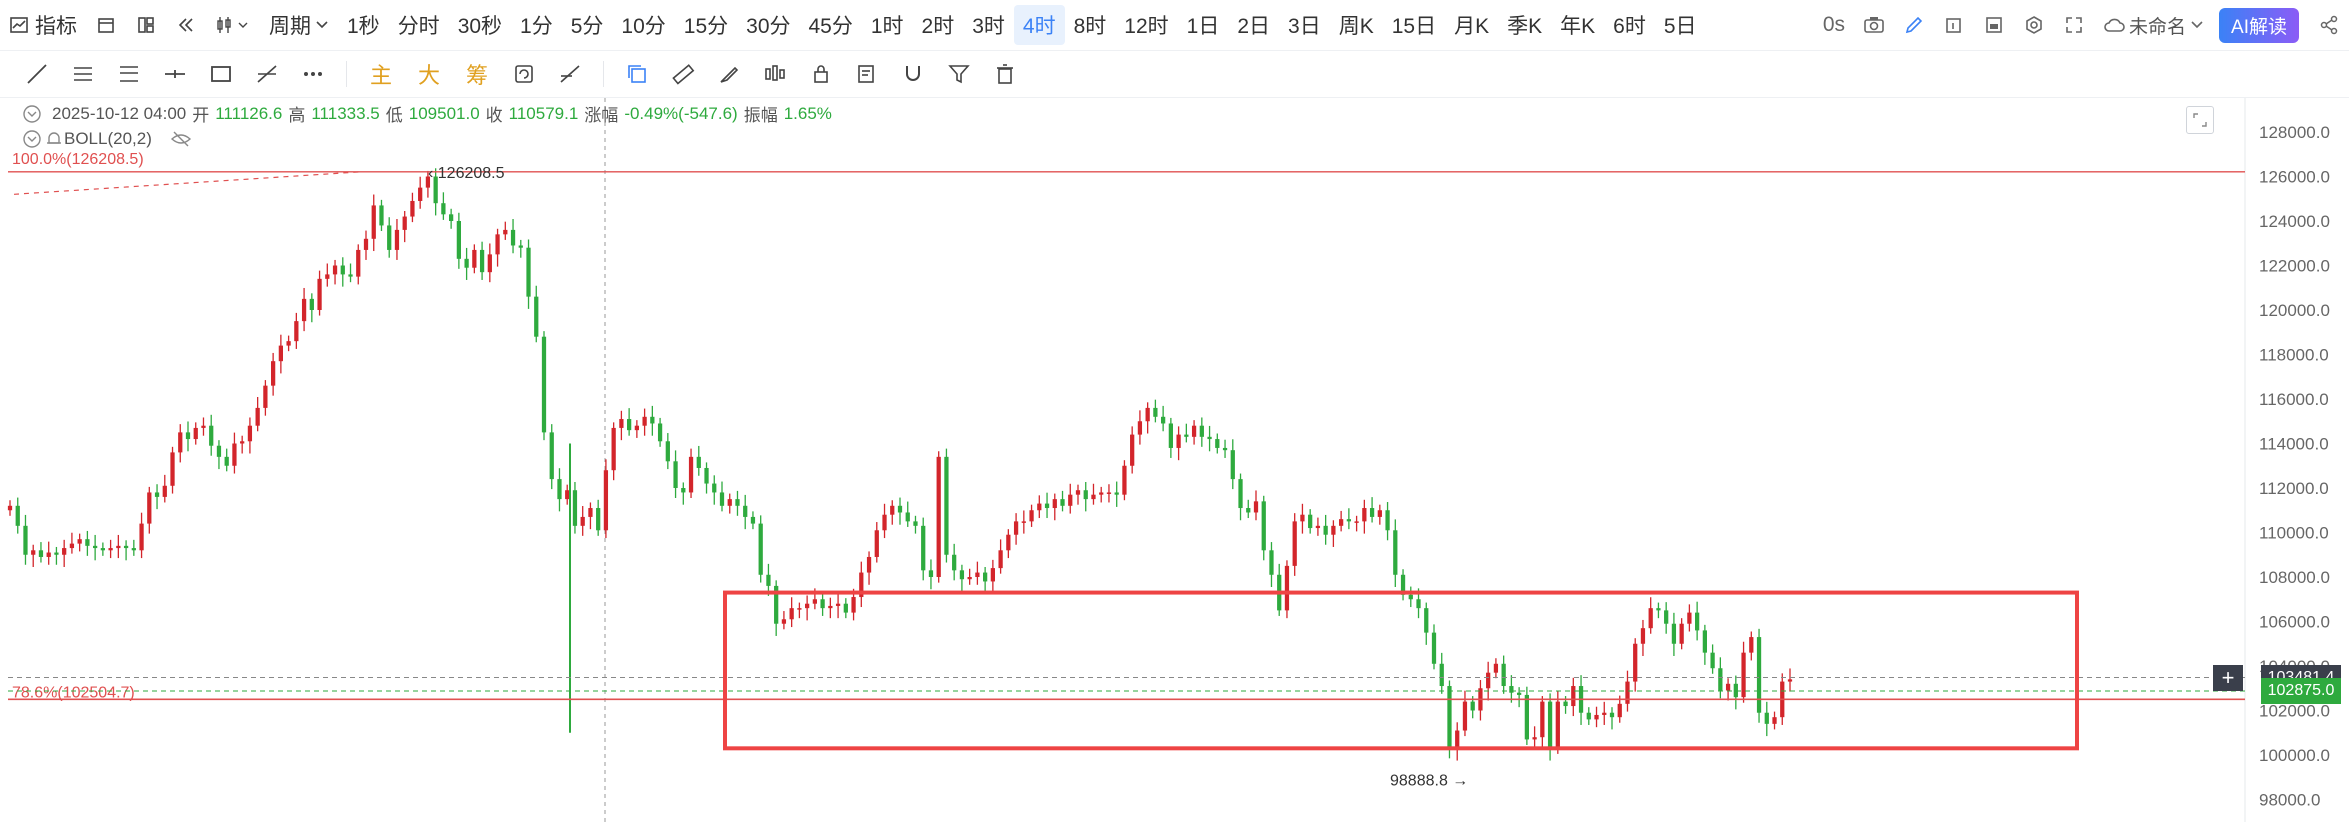  I want to click on period-19: 15日, so click(1414, 26).